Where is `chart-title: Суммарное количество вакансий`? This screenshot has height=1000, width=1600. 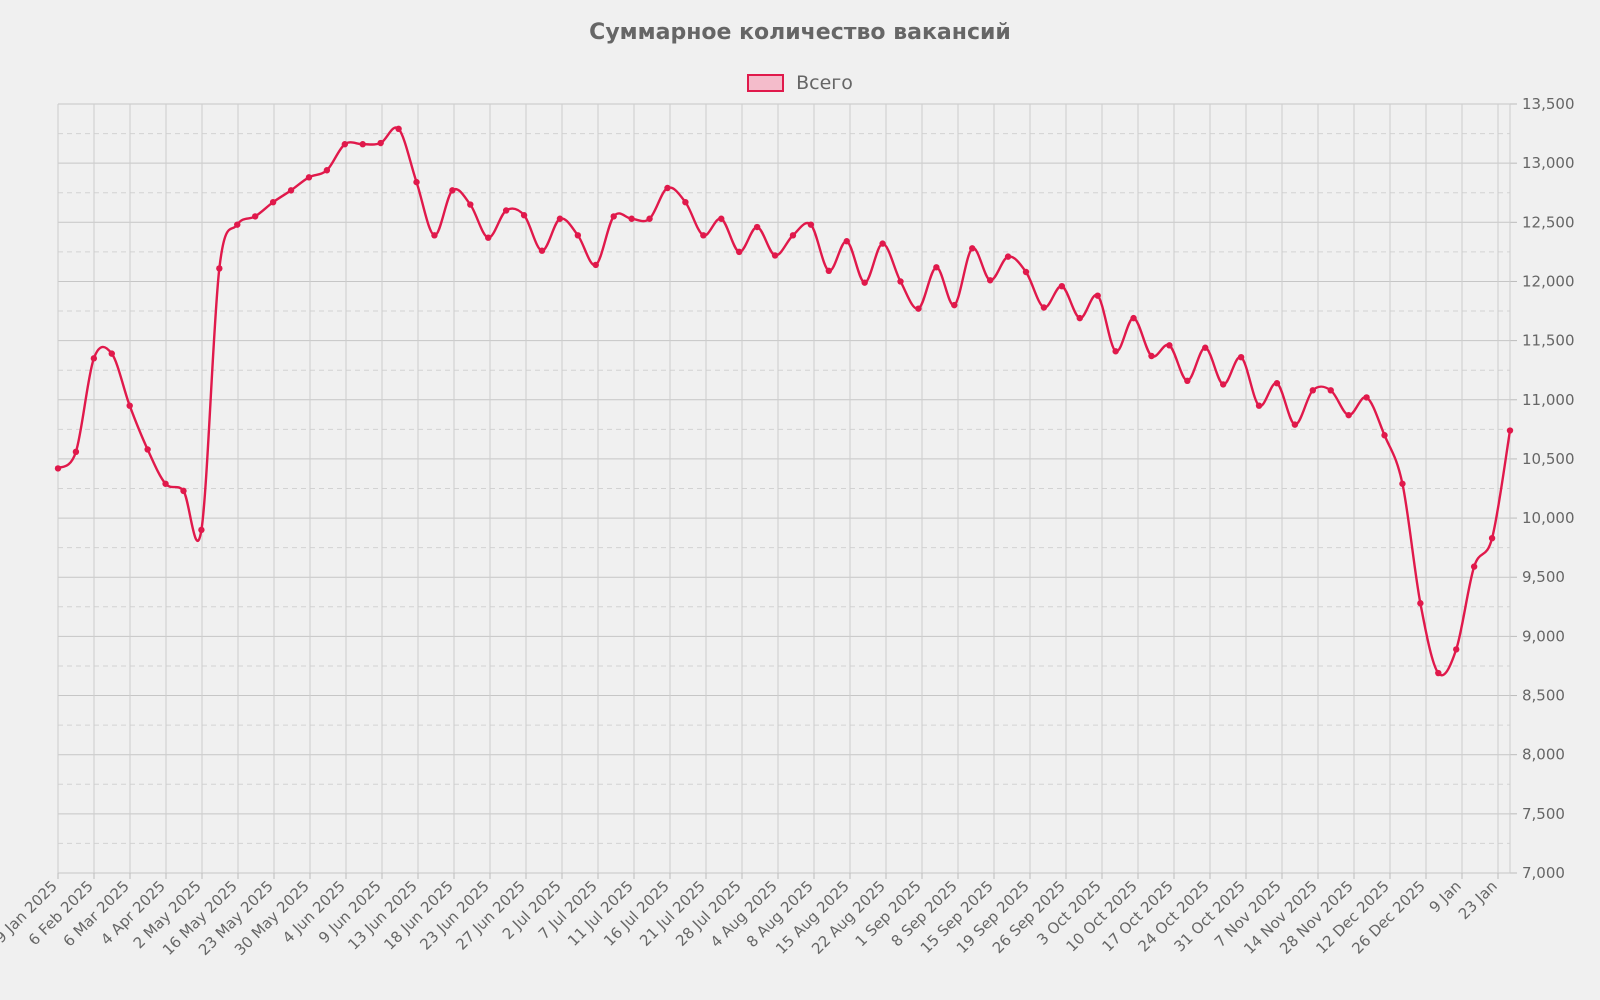
chart-title: Суммарное количество вакансий is located at coordinates (800, 32).